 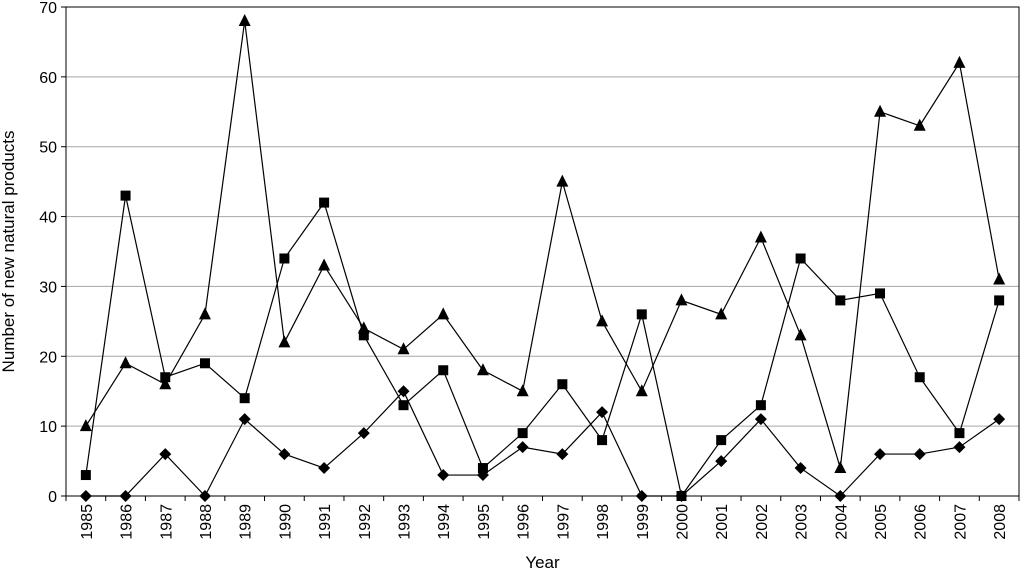 I want to click on x-tick-label: 1987, so click(x=166, y=522).